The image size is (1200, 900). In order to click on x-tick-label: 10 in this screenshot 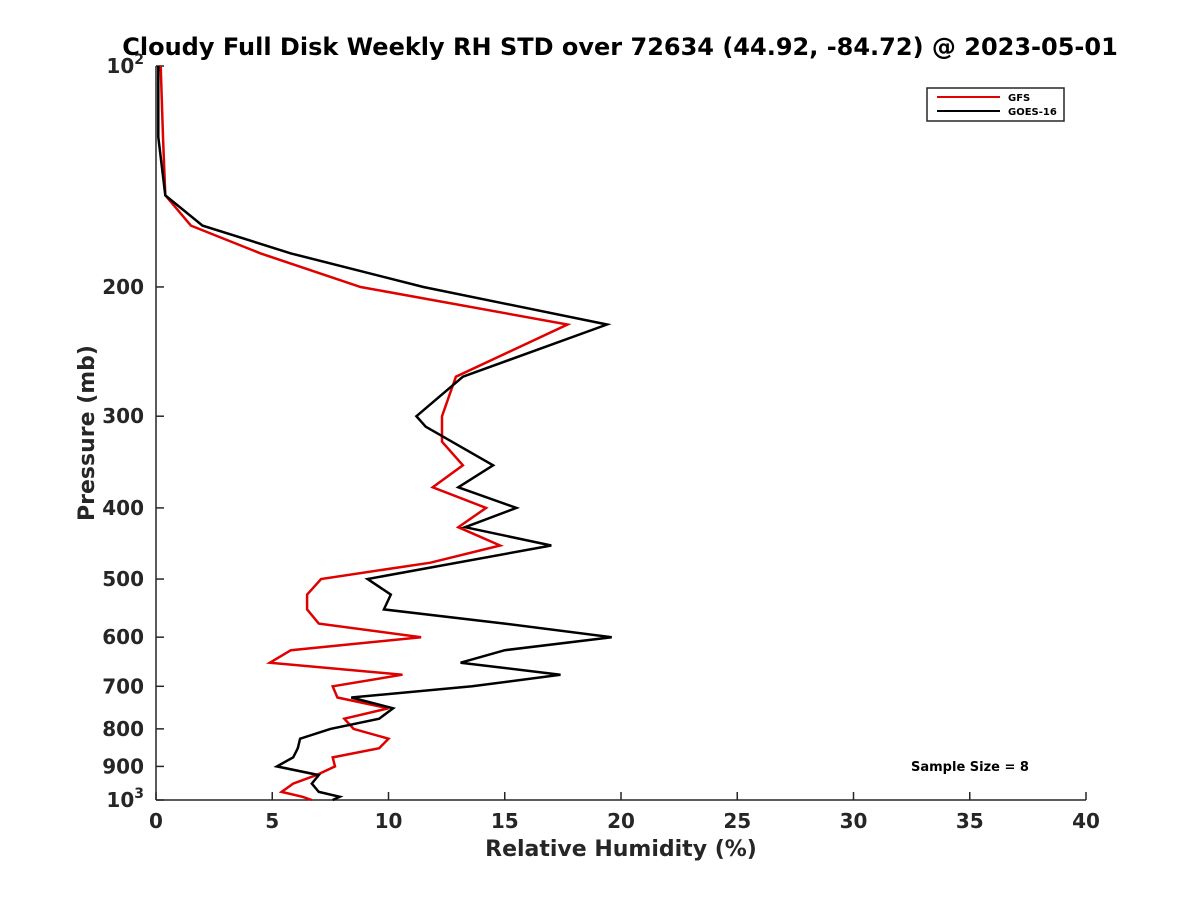, I will do `click(389, 821)`.